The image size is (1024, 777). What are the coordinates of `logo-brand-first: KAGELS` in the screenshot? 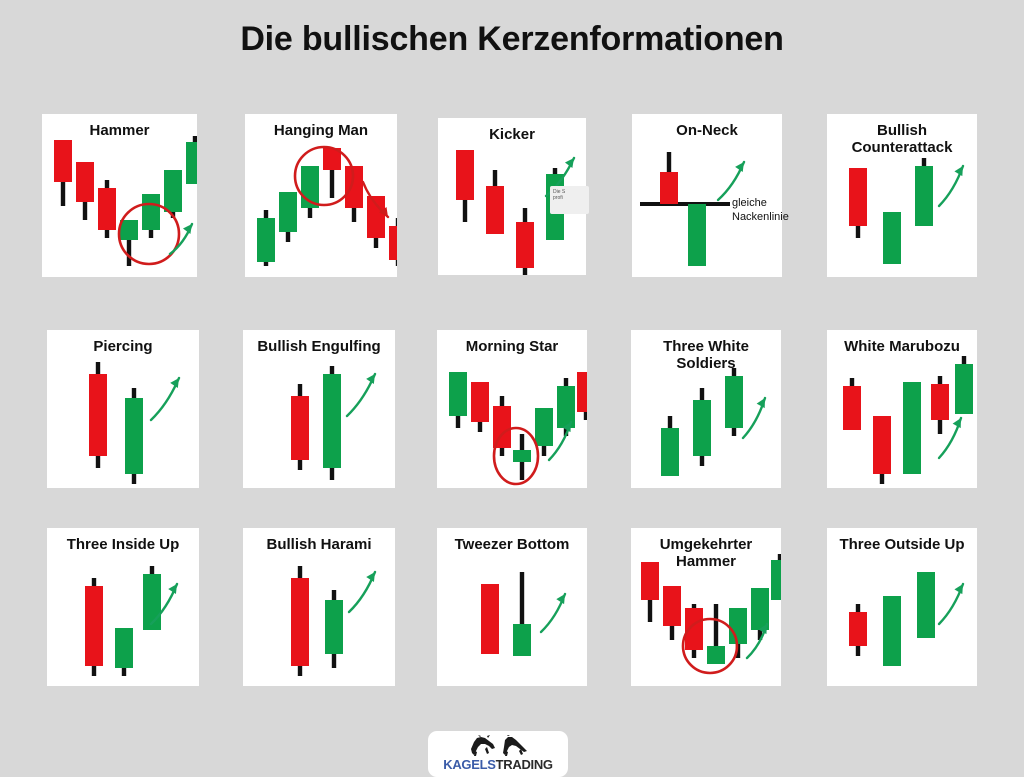 It's located at (469, 764).